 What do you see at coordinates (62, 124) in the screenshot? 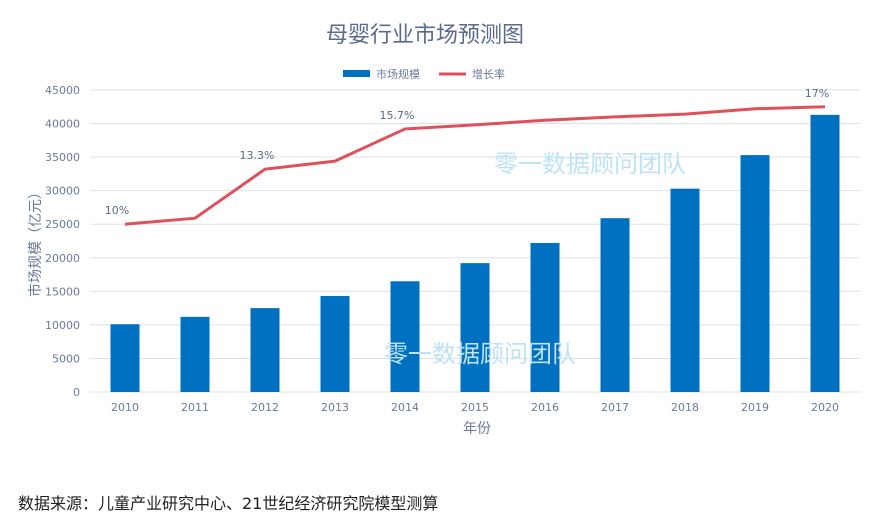
I see `y-tick-label: 40000` at bounding box center [62, 124].